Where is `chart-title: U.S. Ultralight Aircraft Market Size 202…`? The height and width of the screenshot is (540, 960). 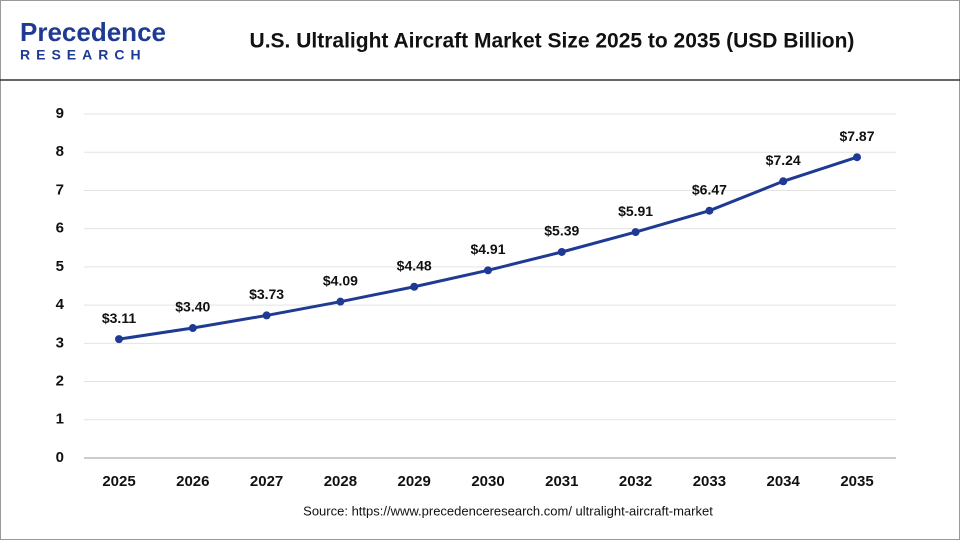
chart-title: U.S. Ultralight Aircraft Market Size 202… is located at coordinates (552, 41).